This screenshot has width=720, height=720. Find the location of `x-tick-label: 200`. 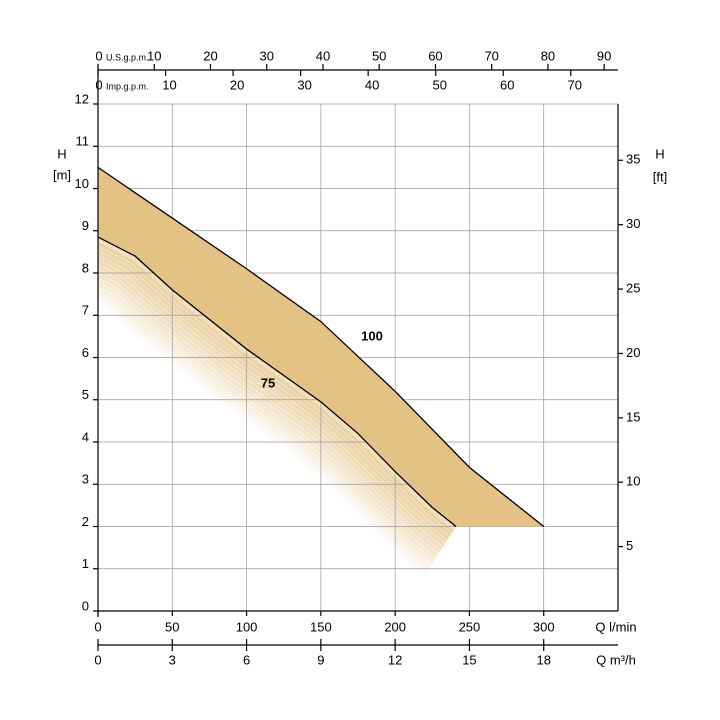

x-tick-label: 200 is located at coordinates (395, 626).